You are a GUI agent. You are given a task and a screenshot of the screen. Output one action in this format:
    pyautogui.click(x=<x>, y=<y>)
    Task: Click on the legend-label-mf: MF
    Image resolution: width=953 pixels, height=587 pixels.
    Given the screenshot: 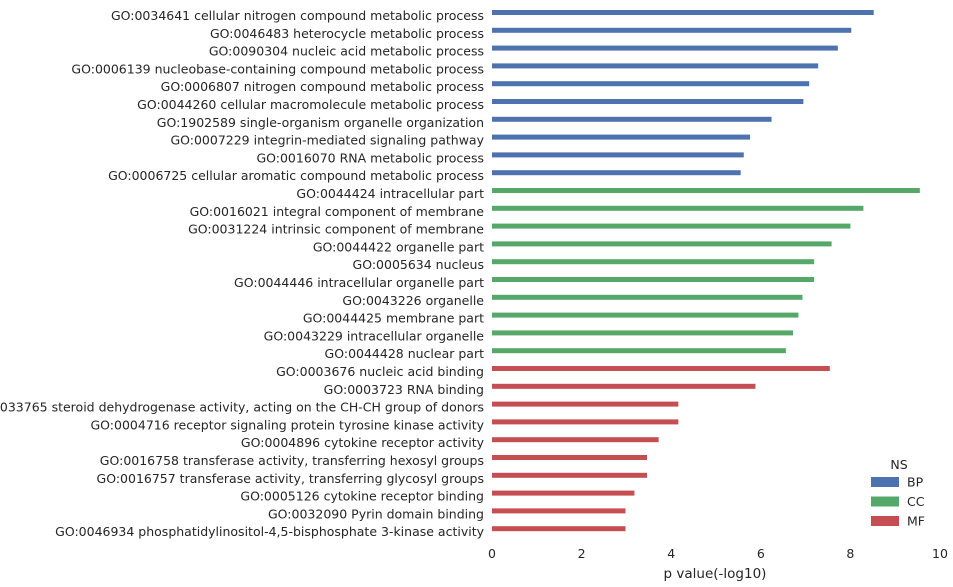 What is the action you would take?
    pyautogui.click(x=916, y=521)
    